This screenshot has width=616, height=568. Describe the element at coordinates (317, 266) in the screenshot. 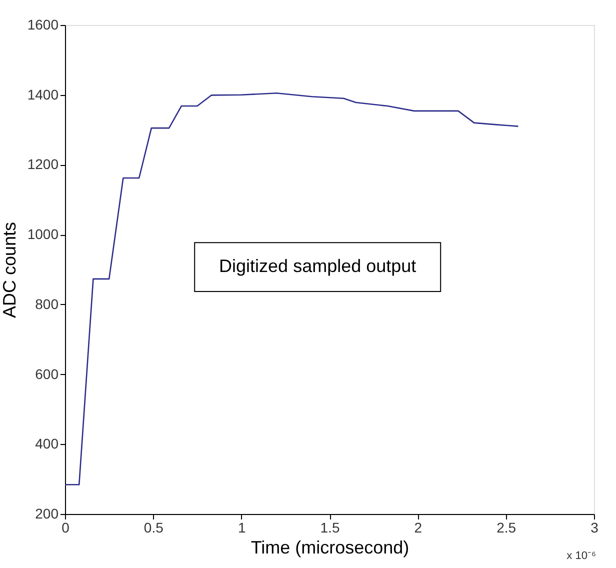

I see `annotation: Digitized sampled output` at that location.